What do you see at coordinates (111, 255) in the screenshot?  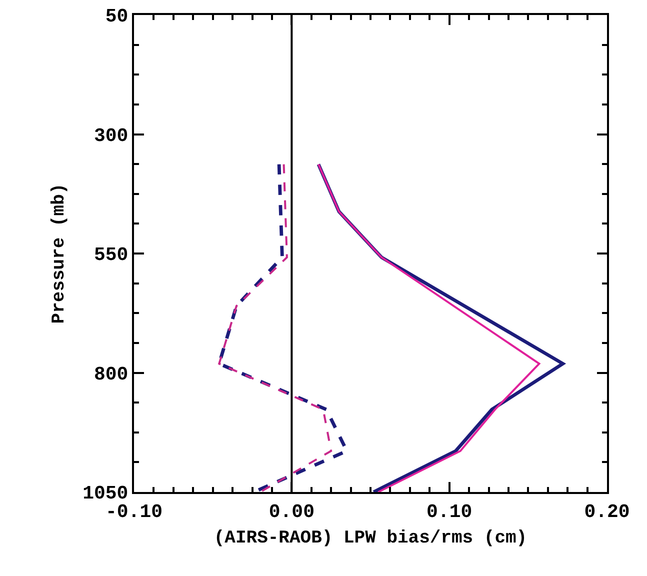 I see `y-tick-label: 550` at bounding box center [111, 255].